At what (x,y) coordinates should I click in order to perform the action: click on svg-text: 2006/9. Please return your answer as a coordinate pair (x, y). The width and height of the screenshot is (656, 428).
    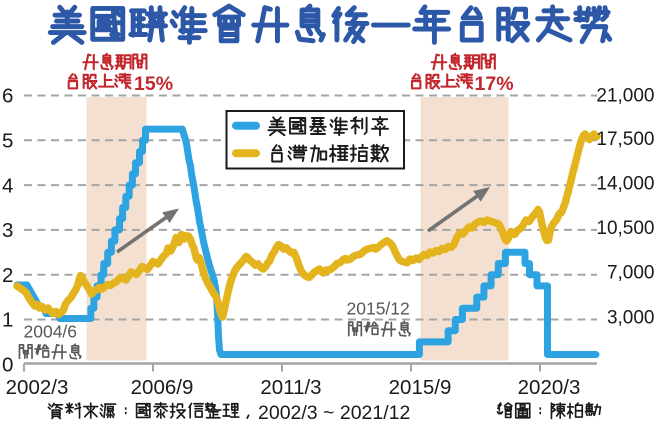
    Looking at the image, I should click on (162, 387).